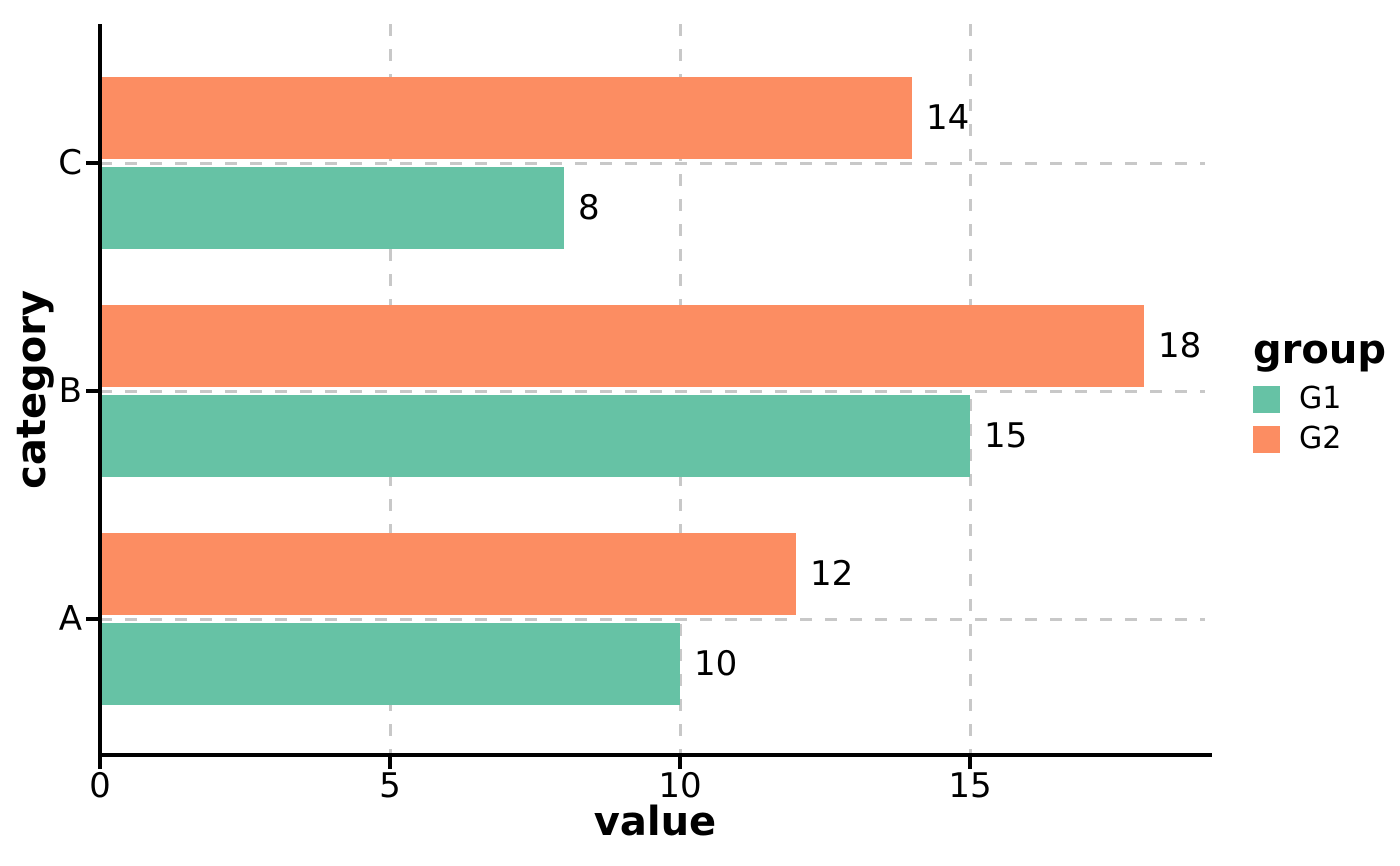  What do you see at coordinates (92, 619) in the screenshot?
I see `y-tick-A` at bounding box center [92, 619].